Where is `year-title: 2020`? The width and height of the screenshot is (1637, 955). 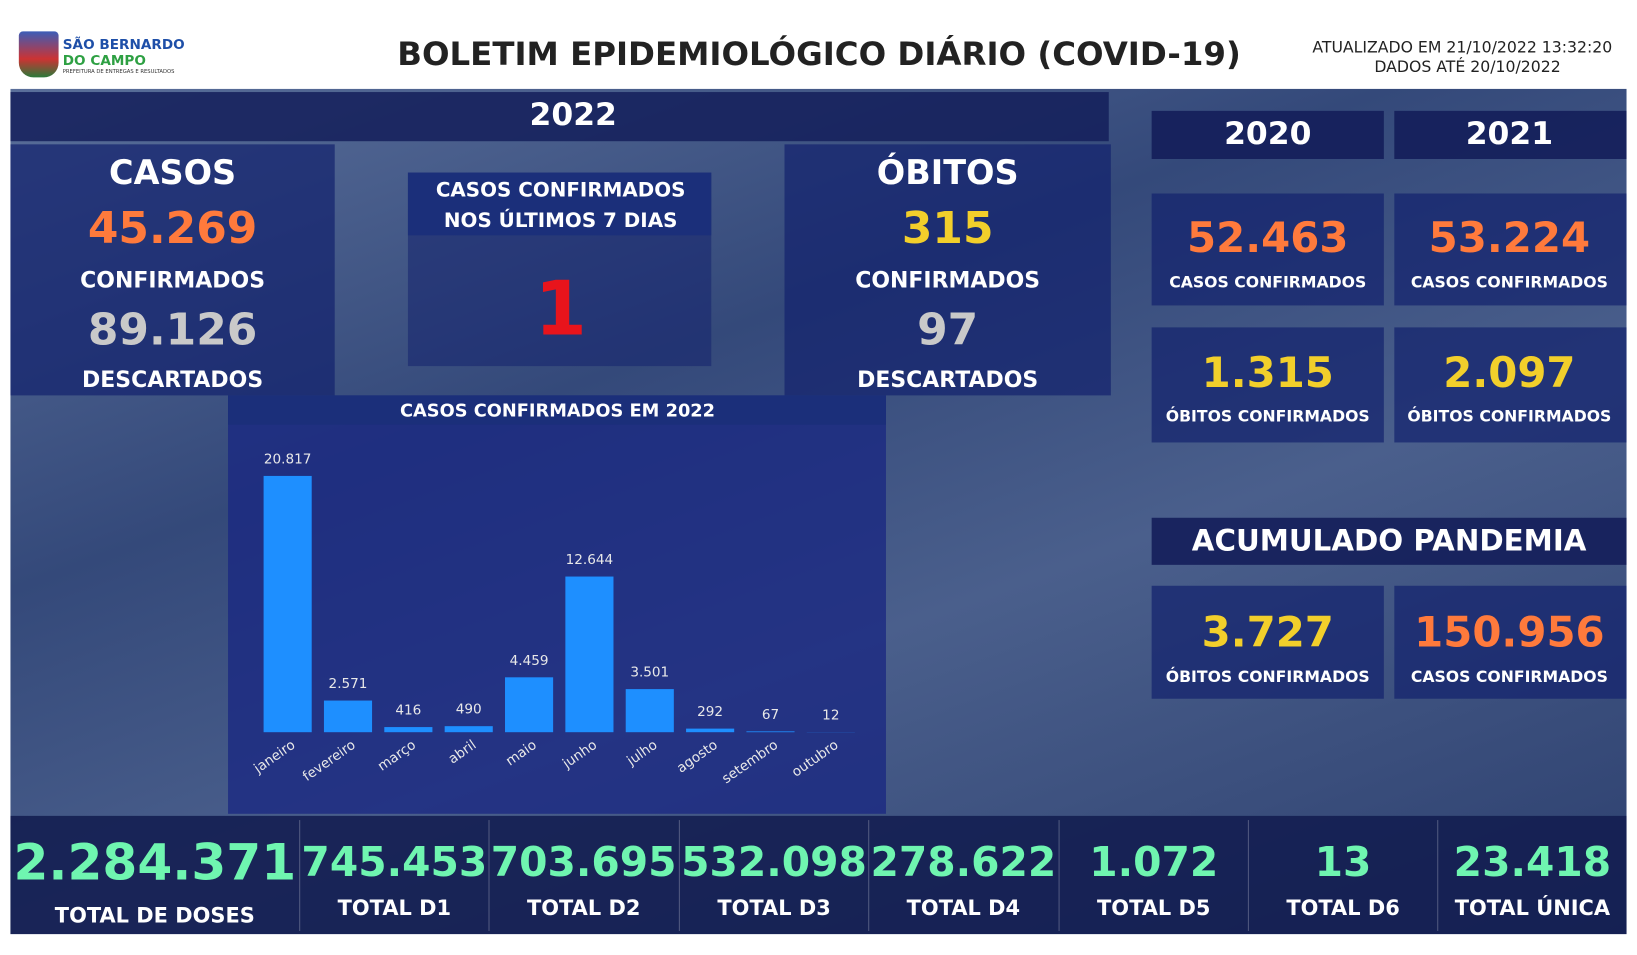
year-title: 2020 is located at coordinates (1268, 134).